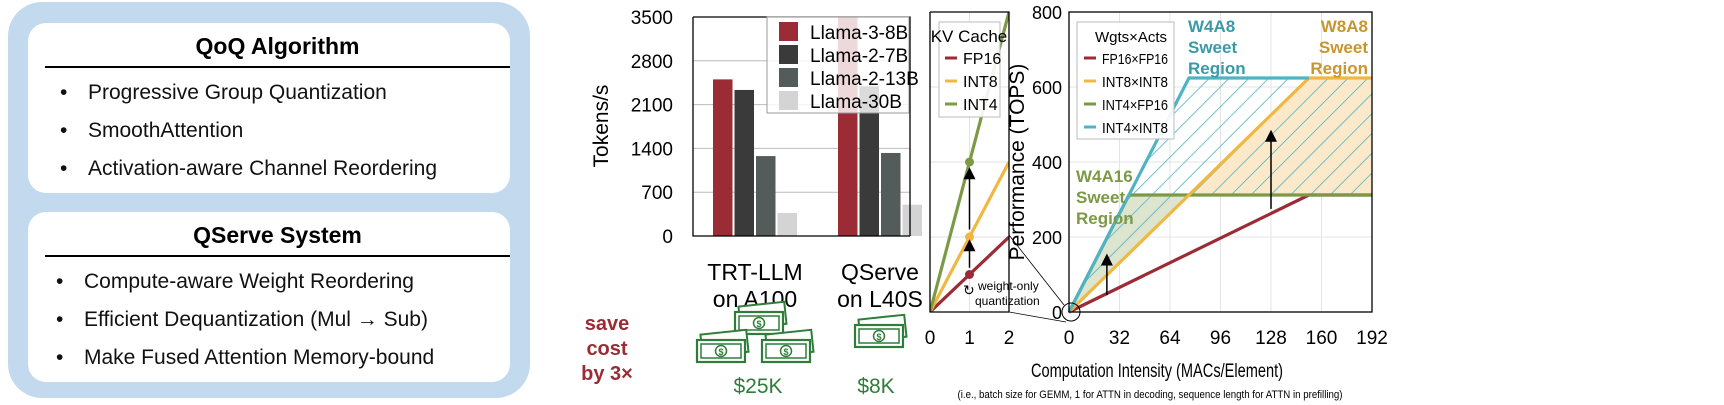  What do you see at coordinates (1135, 105) in the screenshot?
I see `legend-label: INT4×FP16` at bounding box center [1135, 105].